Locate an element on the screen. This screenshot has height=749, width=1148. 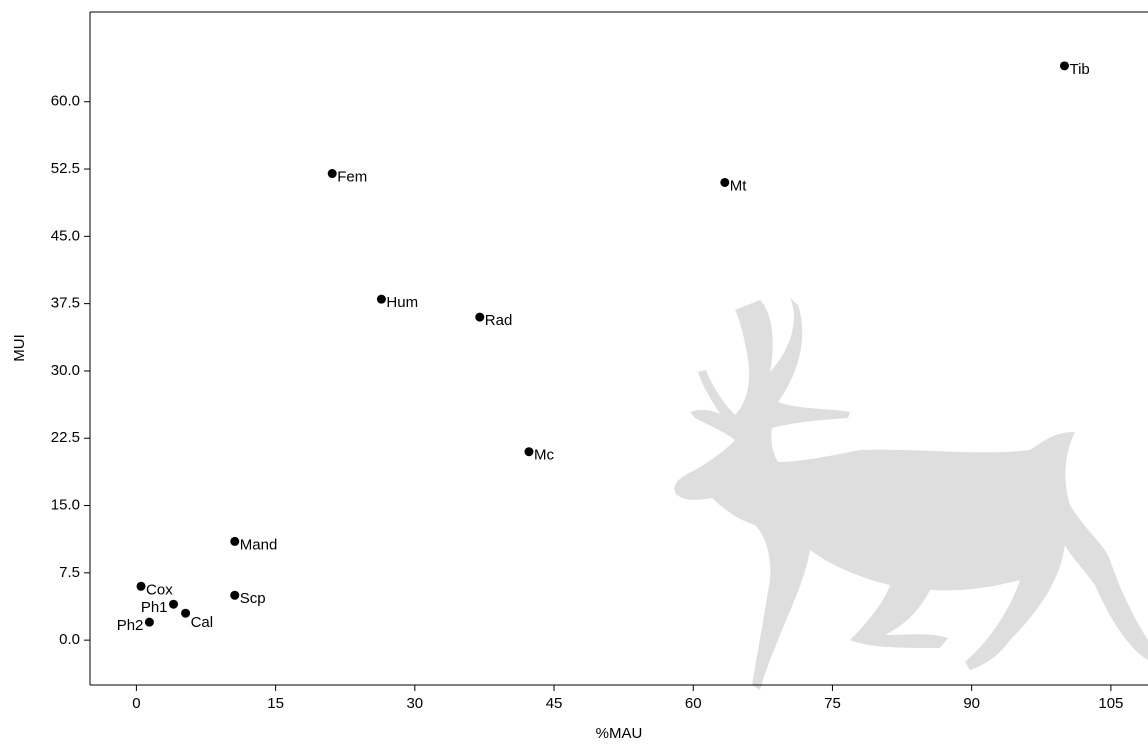
point-label: Rad is located at coordinates (499, 320).